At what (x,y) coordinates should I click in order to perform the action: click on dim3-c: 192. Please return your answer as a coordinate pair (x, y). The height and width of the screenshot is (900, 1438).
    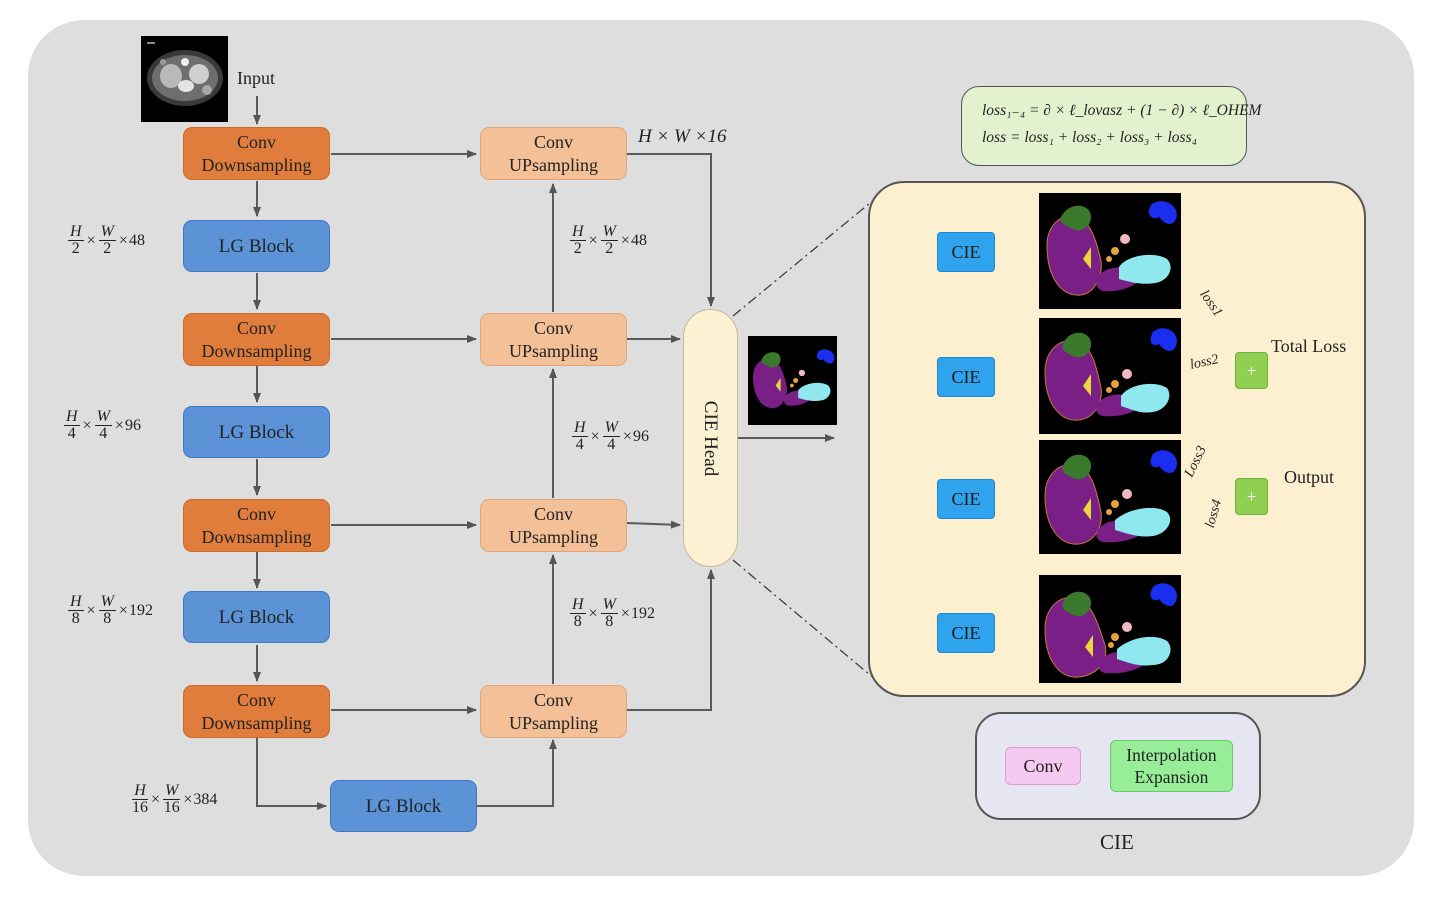
    Looking at the image, I should click on (141, 611).